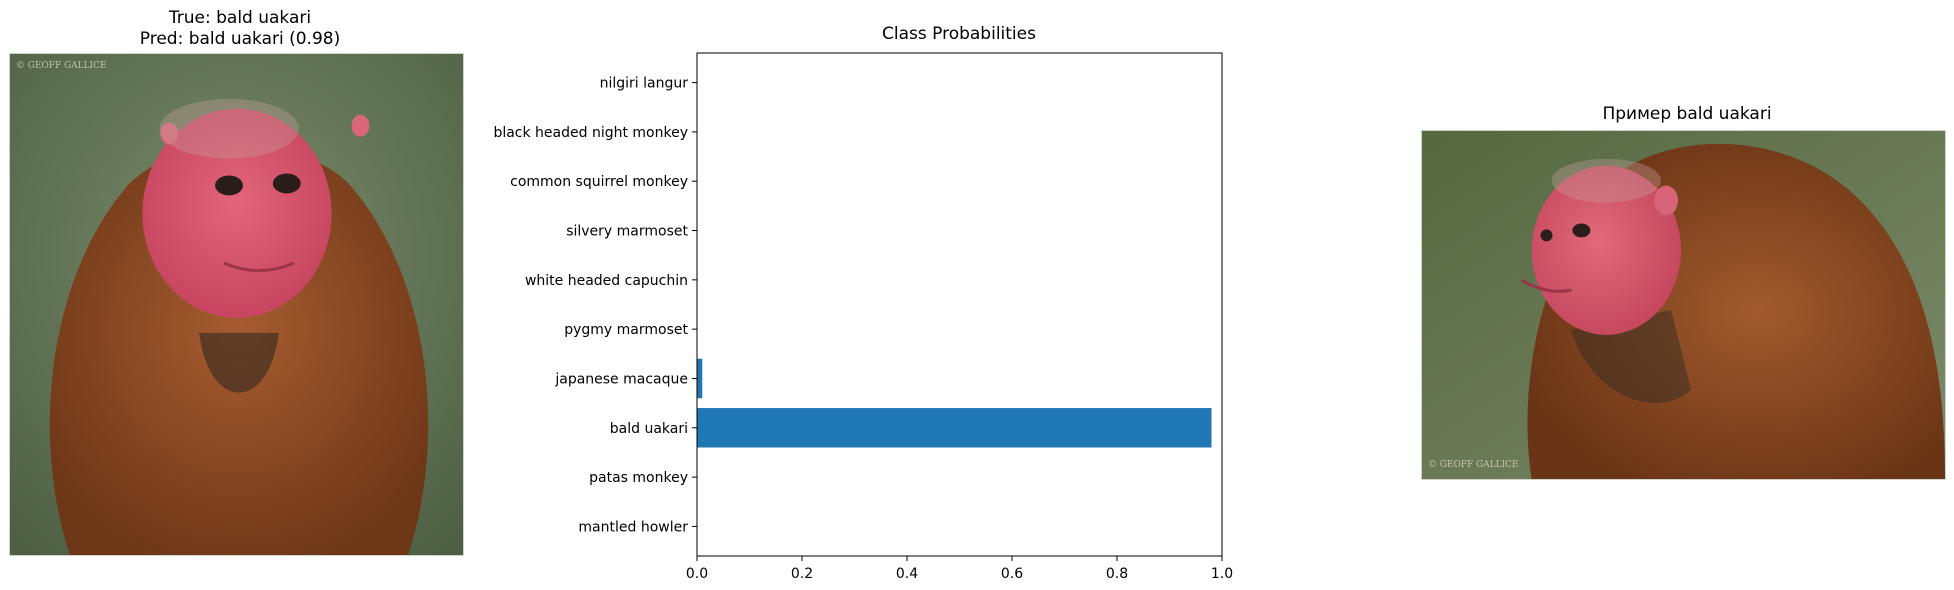 The width and height of the screenshot is (1954, 590). What do you see at coordinates (802, 574) in the screenshot?
I see `x-tick-label: 0.2` at bounding box center [802, 574].